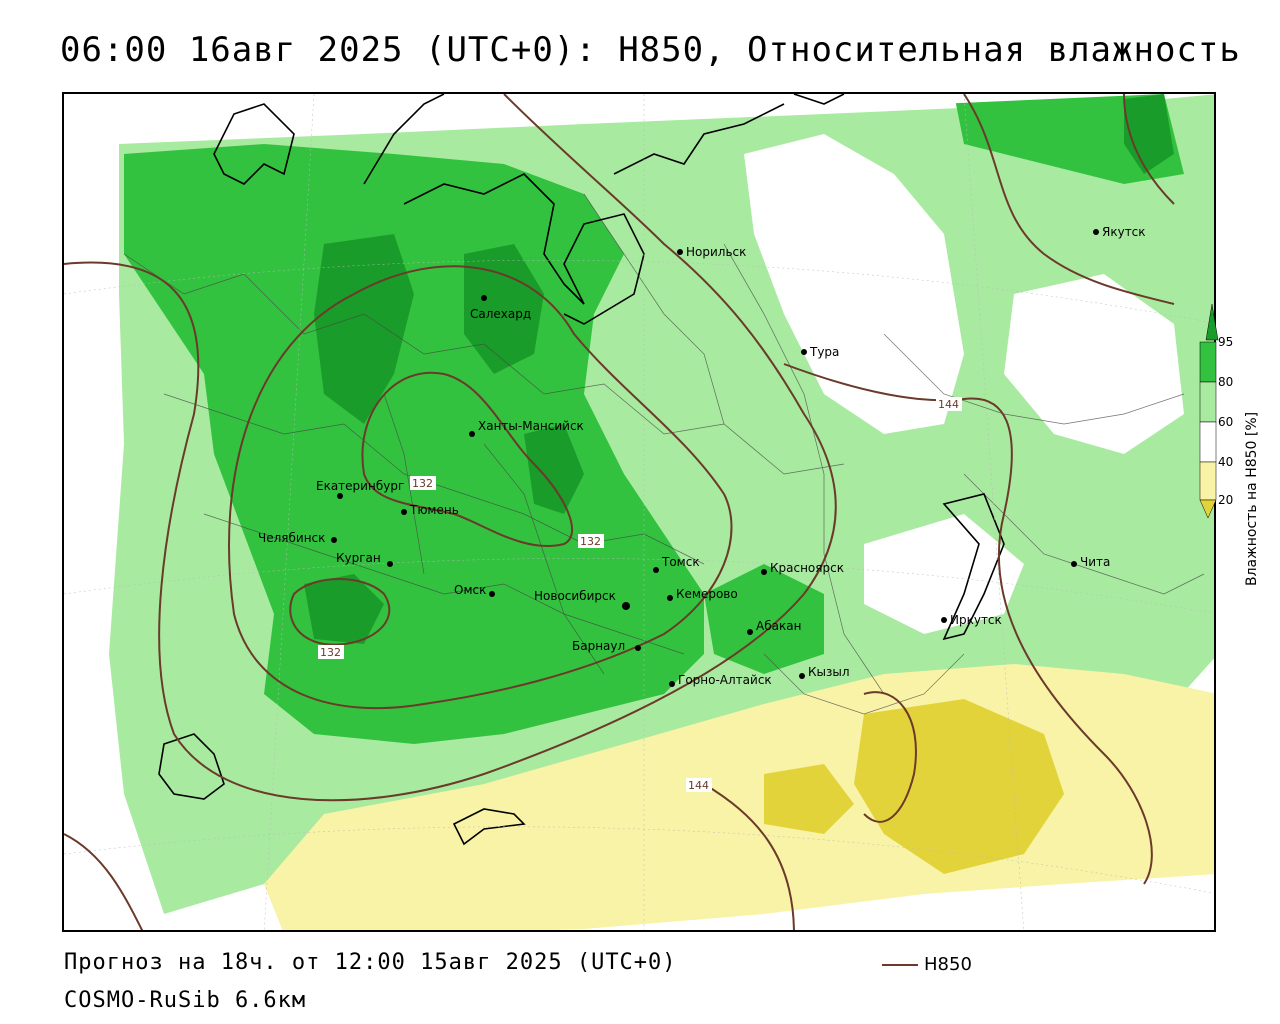 The image size is (1280, 1024). I want to click on svg-text: Челябинск, so click(291, 538).